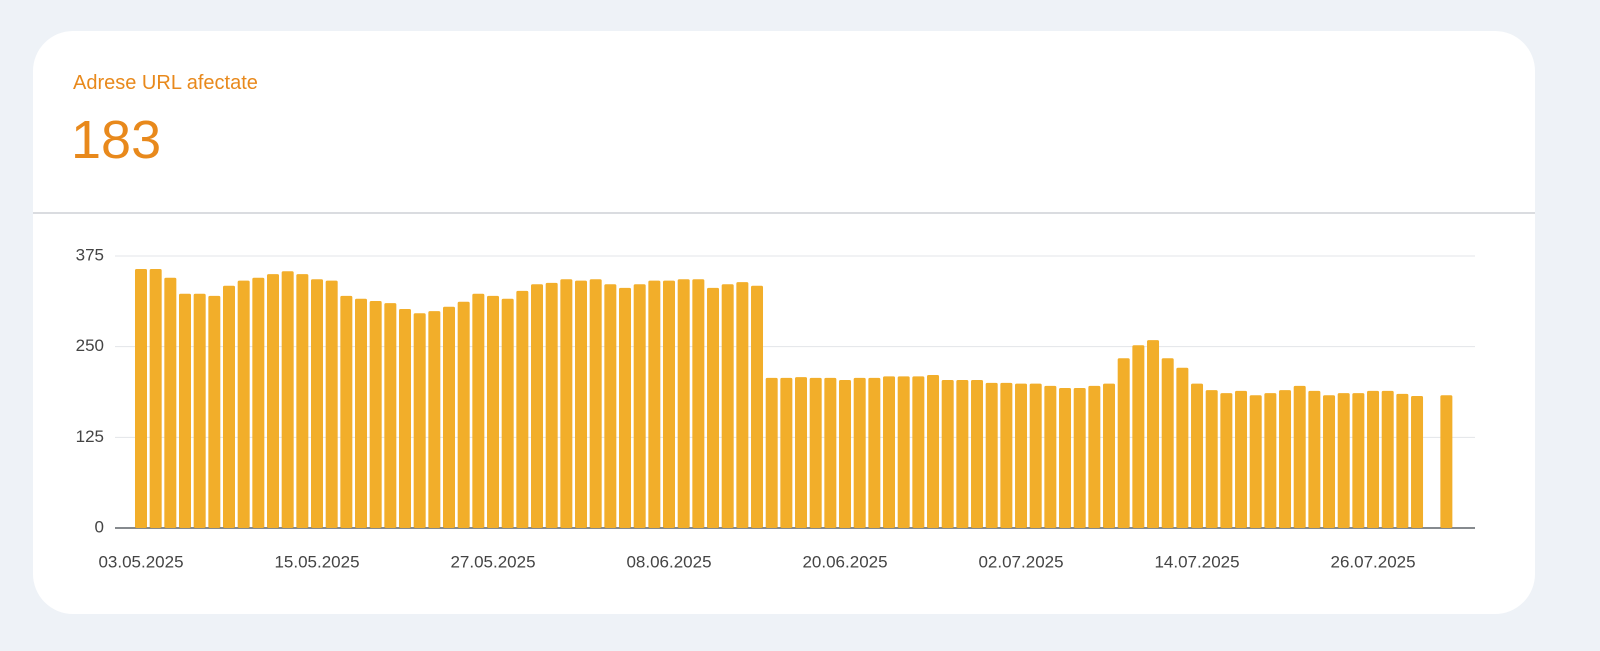 The width and height of the screenshot is (1600, 651). Describe the element at coordinates (165, 83) in the screenshot. I see `metric-label: Adrese URL afectate` at that location.